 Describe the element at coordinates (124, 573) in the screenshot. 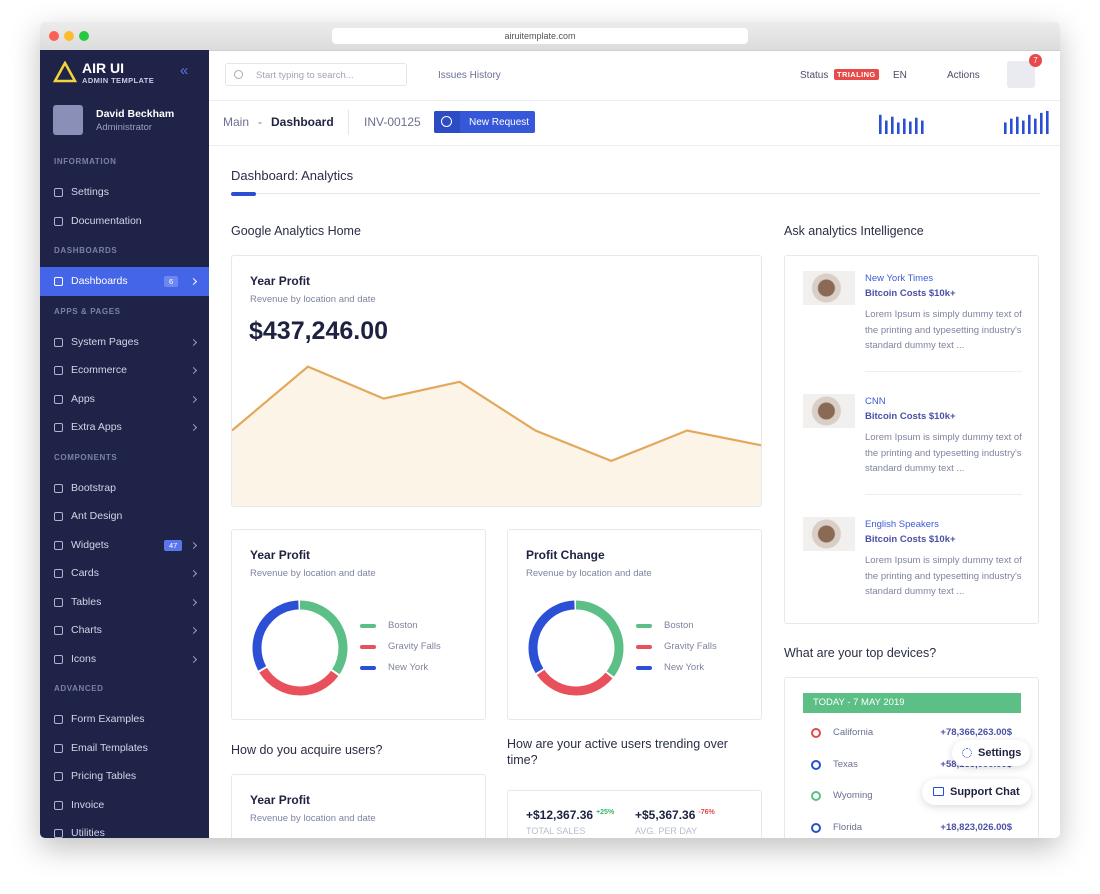

I see `nav-item: Cards` at that location.